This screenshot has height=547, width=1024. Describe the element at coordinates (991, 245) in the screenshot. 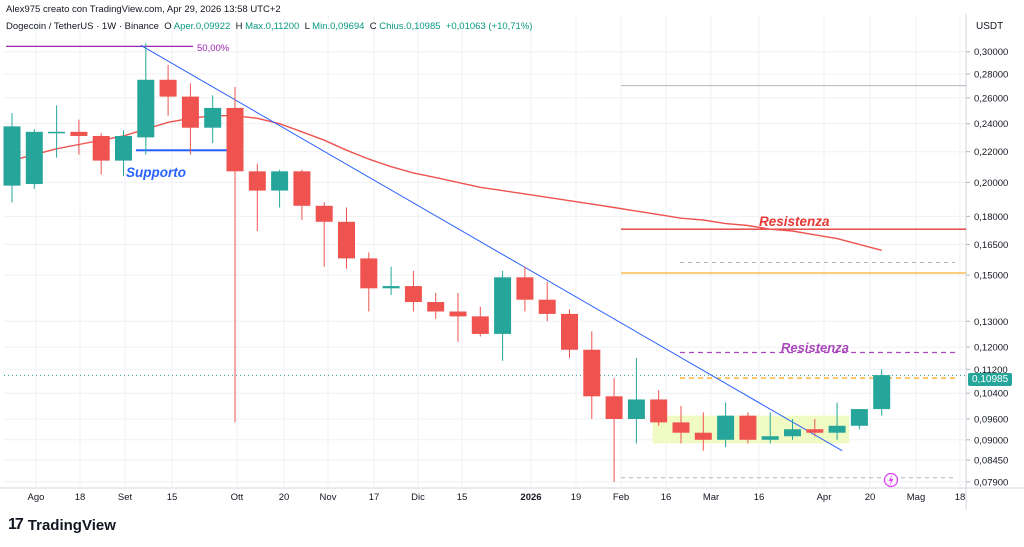

I see `y-tick-label: 0,16500` at that location.